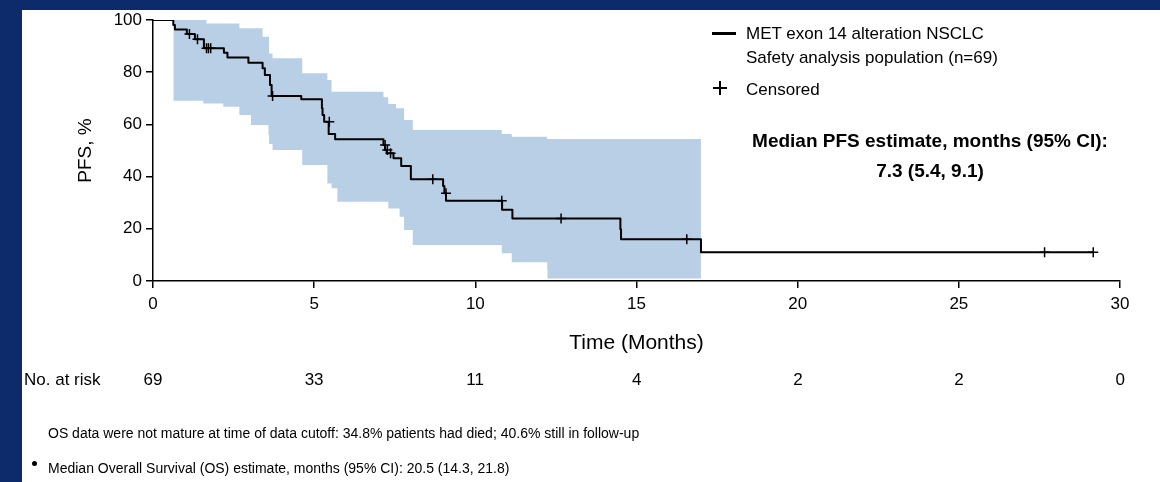 Image resolution: width=1160 pixels, height=482 pixels. I want to click on y-axis-title: PFS, %, so click(84, 150).